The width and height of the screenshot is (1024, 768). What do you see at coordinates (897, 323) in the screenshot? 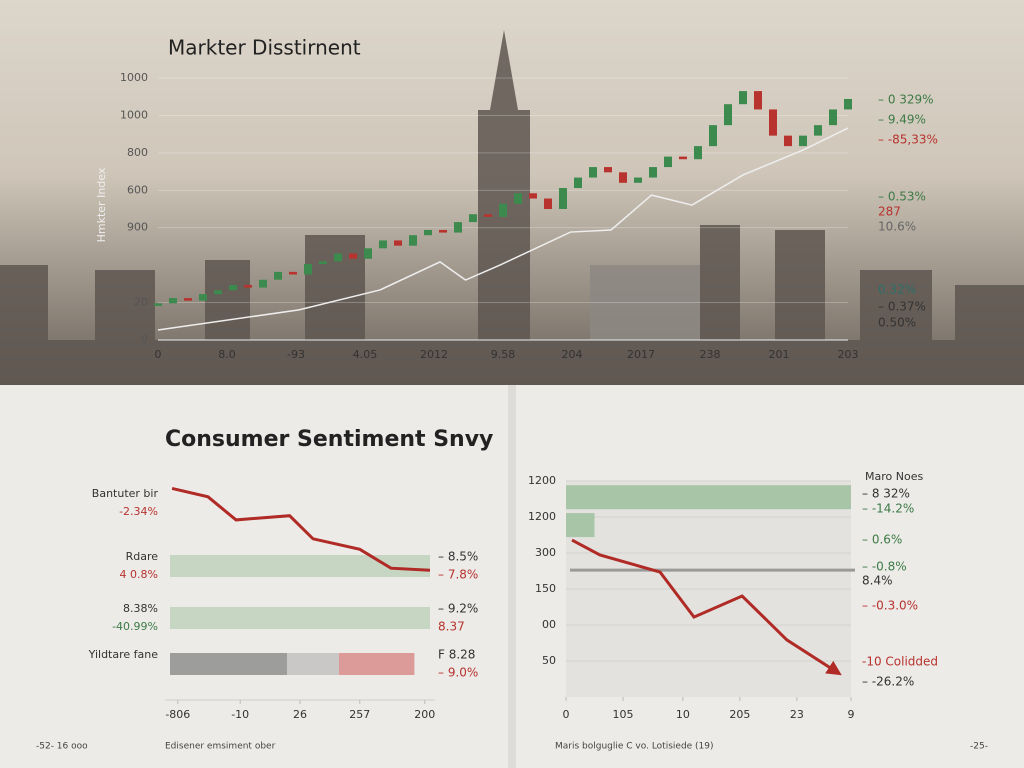
I see `annotation: 0.50%` at bounding box center [897, 323].